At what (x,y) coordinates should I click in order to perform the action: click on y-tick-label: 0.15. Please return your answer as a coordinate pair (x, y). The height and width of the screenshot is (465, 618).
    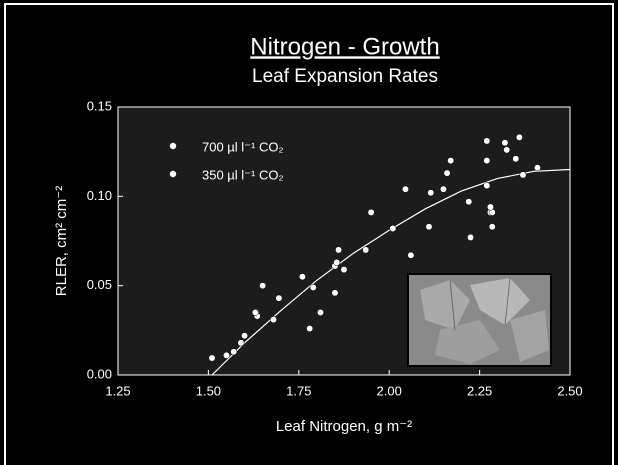
    Looking at the image, I should click on (99, 105).